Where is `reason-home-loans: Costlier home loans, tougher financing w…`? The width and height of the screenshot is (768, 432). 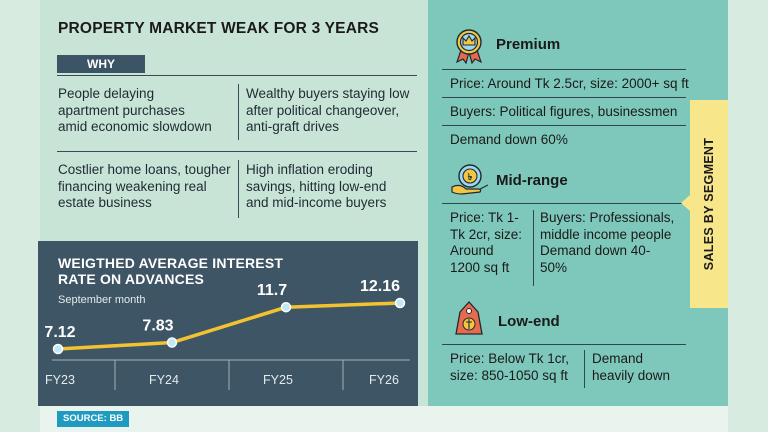 reason-home-loans: Costlier home loans, tougher financing w… is located at coordinates (144, 187).